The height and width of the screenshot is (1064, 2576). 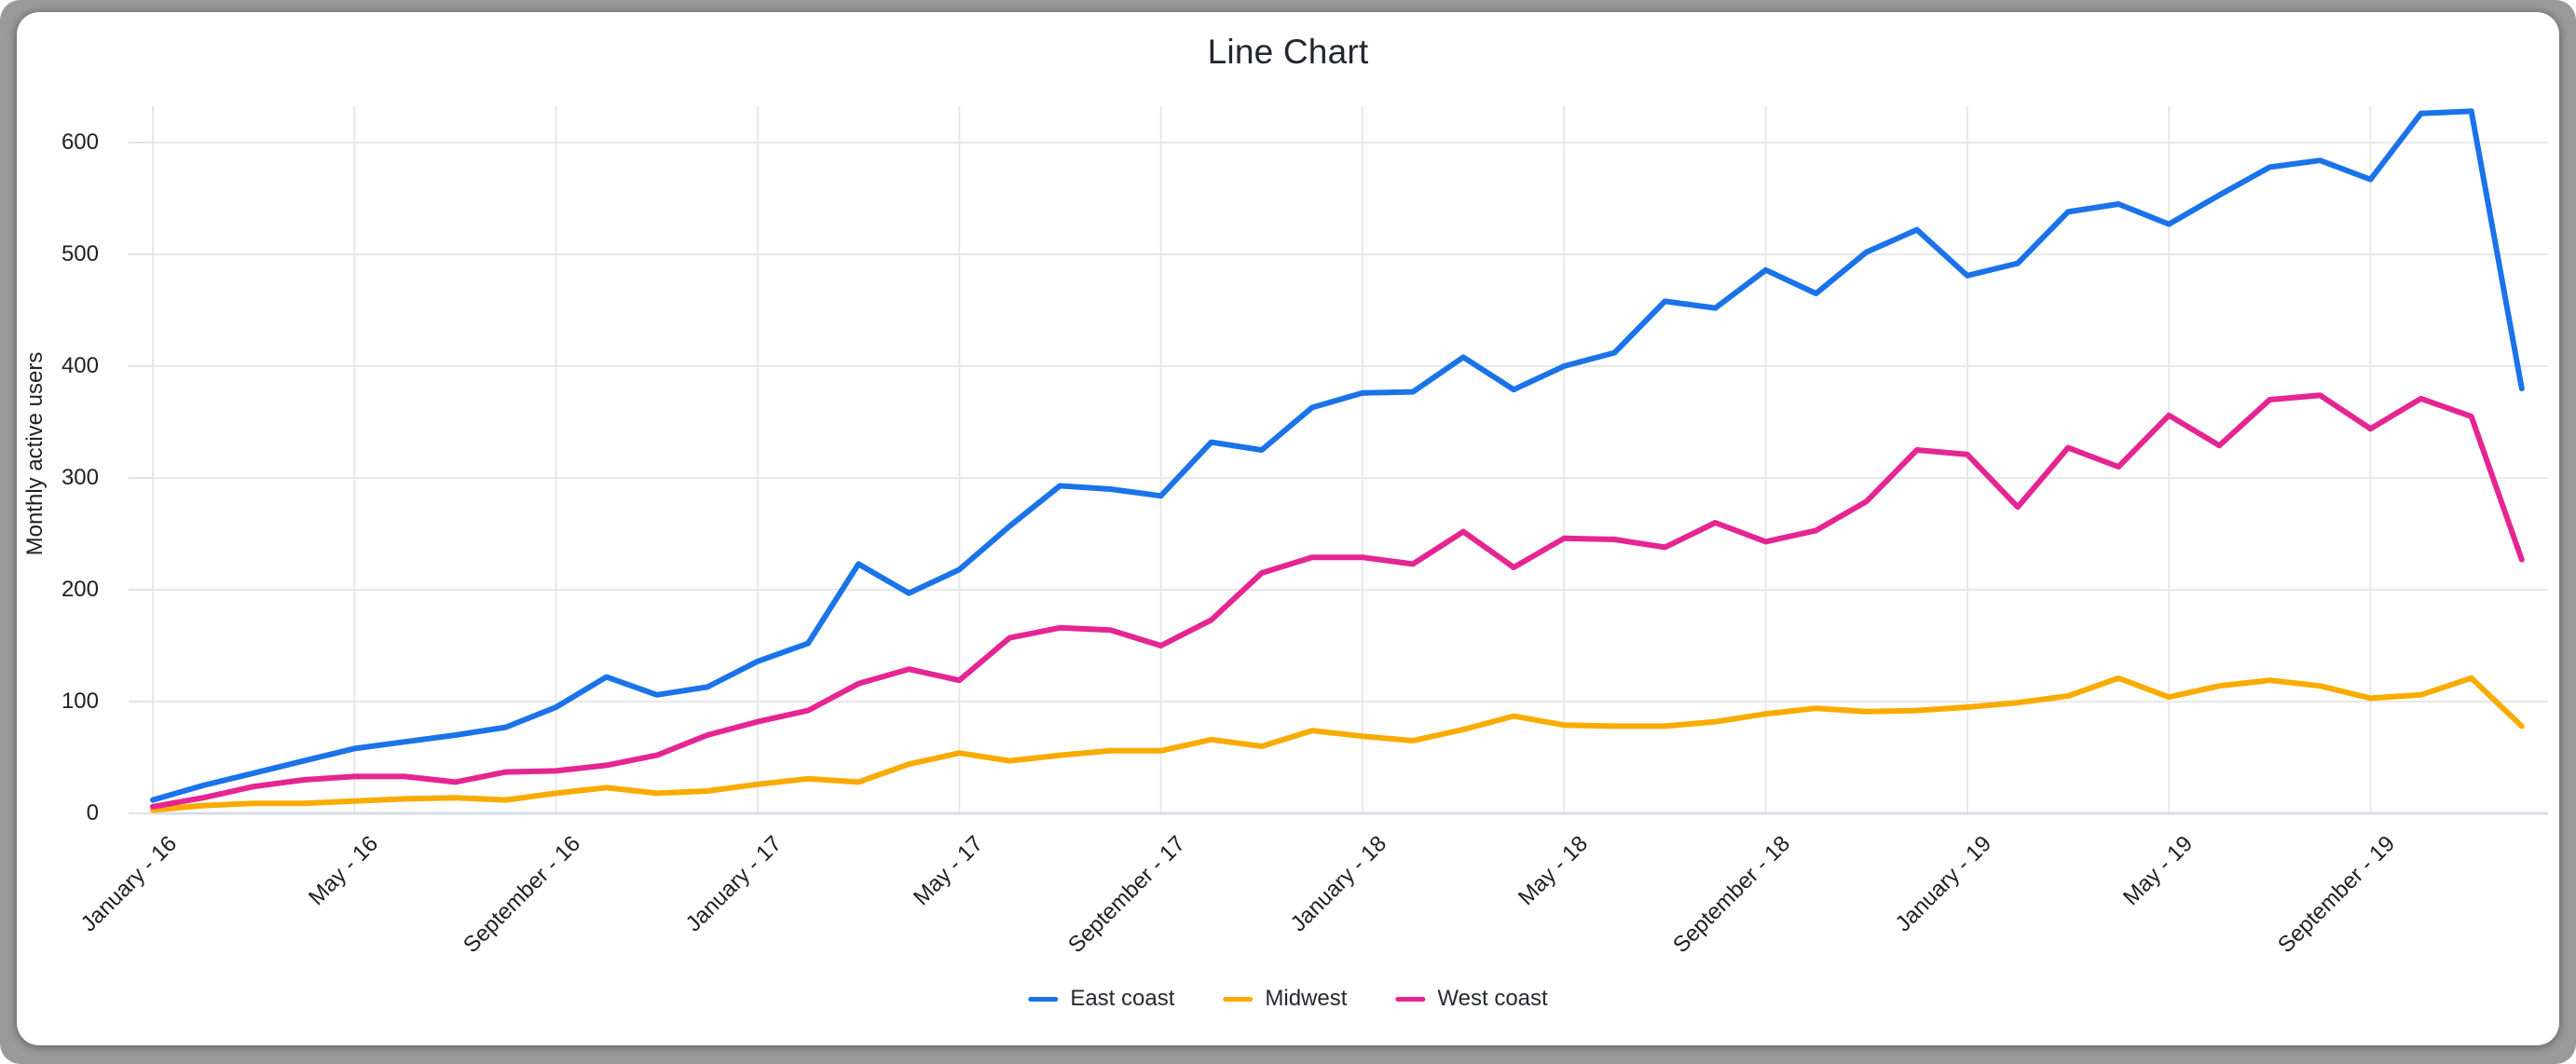 I want to click on chart-title: Line Chart, so click(x=1288, y=52).